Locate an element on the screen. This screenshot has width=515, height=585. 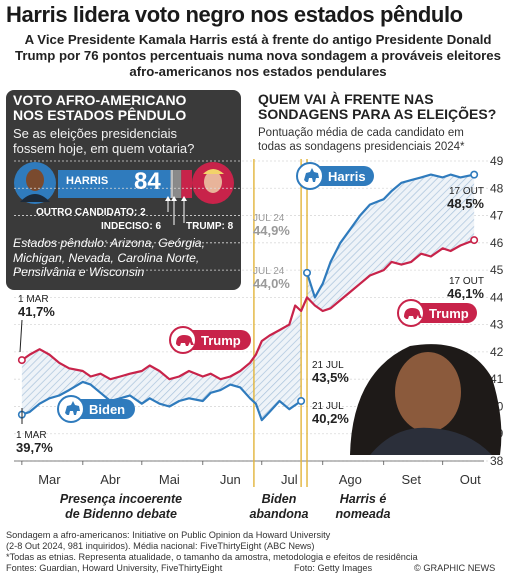
chart-title-line-2: SONDAGENS PARA AS ELEIÇÕES? is located at coordinates (377, 114).